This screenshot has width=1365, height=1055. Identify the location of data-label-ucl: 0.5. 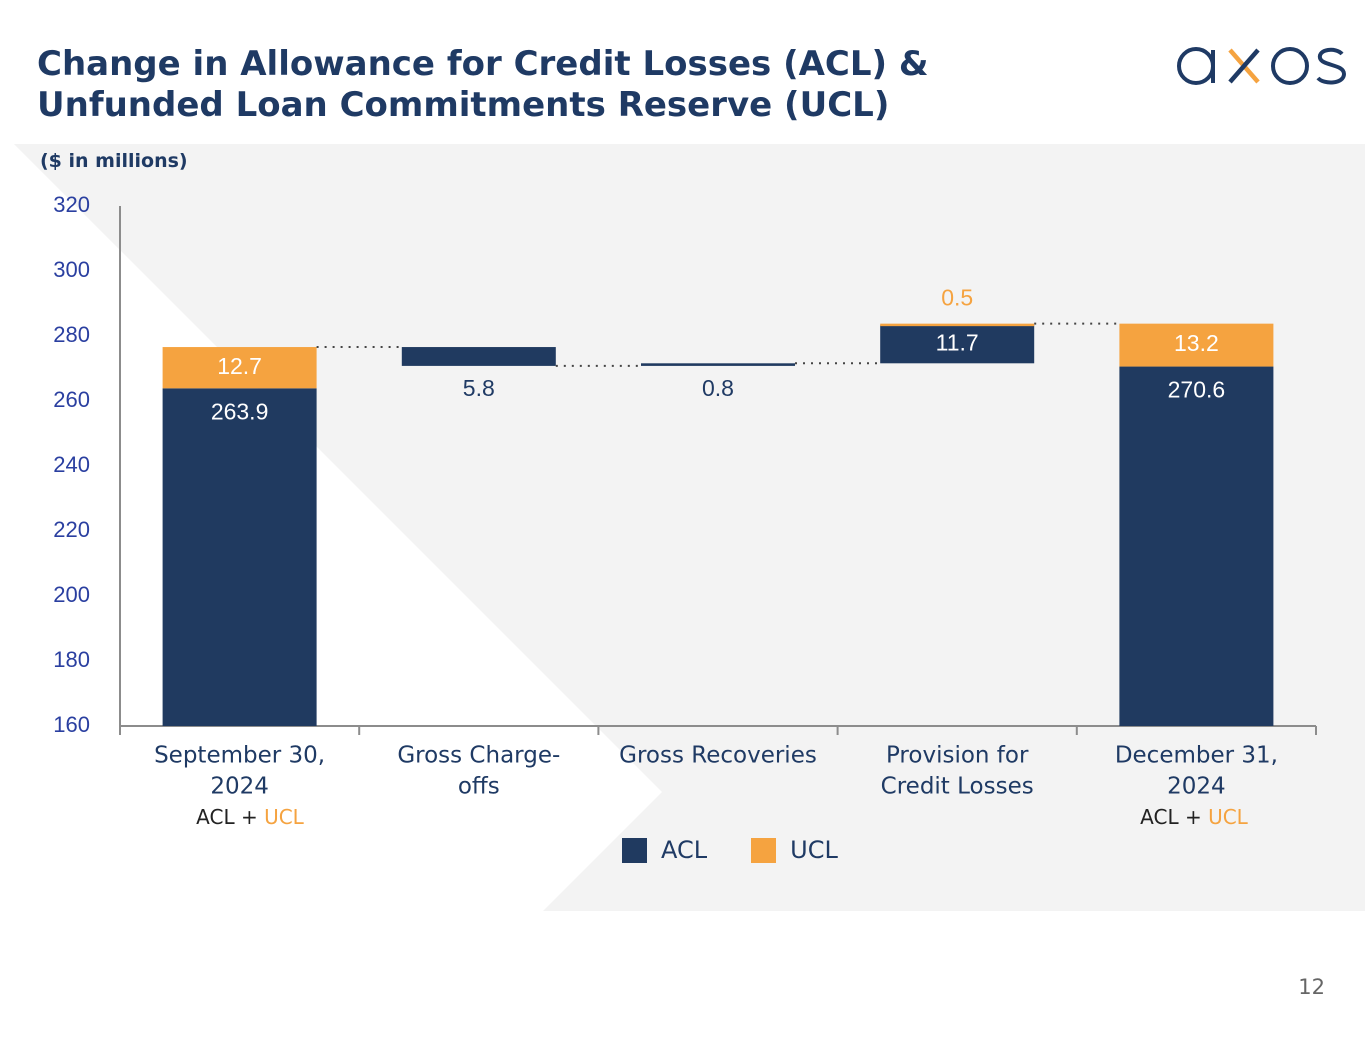
(957, 298).